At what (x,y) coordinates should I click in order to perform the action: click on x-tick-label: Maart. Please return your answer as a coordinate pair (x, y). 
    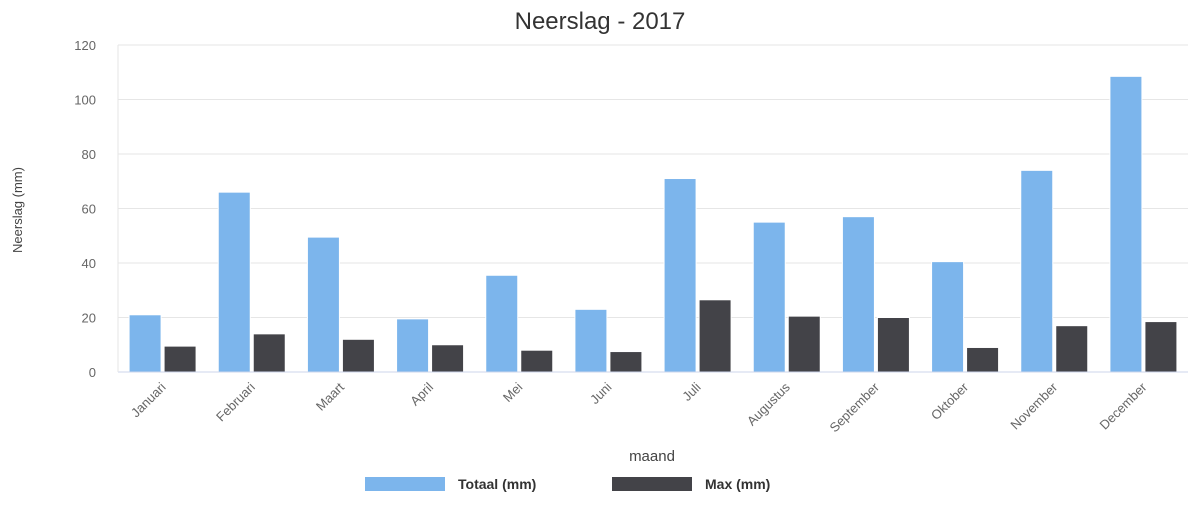
    Looking at the image, I should click on (330, 396).